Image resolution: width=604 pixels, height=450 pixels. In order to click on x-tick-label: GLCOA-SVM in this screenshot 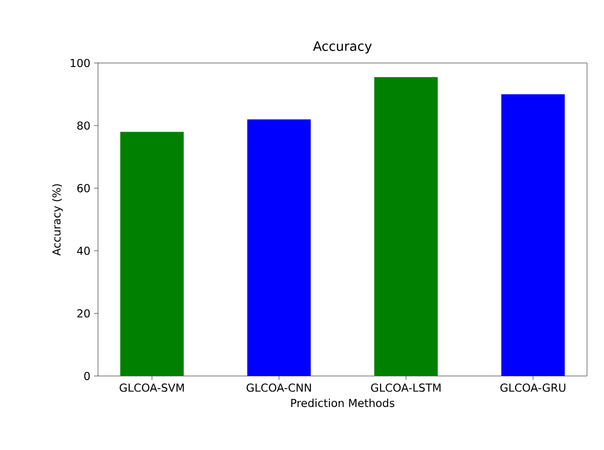, I will do `click(152, 388)`.